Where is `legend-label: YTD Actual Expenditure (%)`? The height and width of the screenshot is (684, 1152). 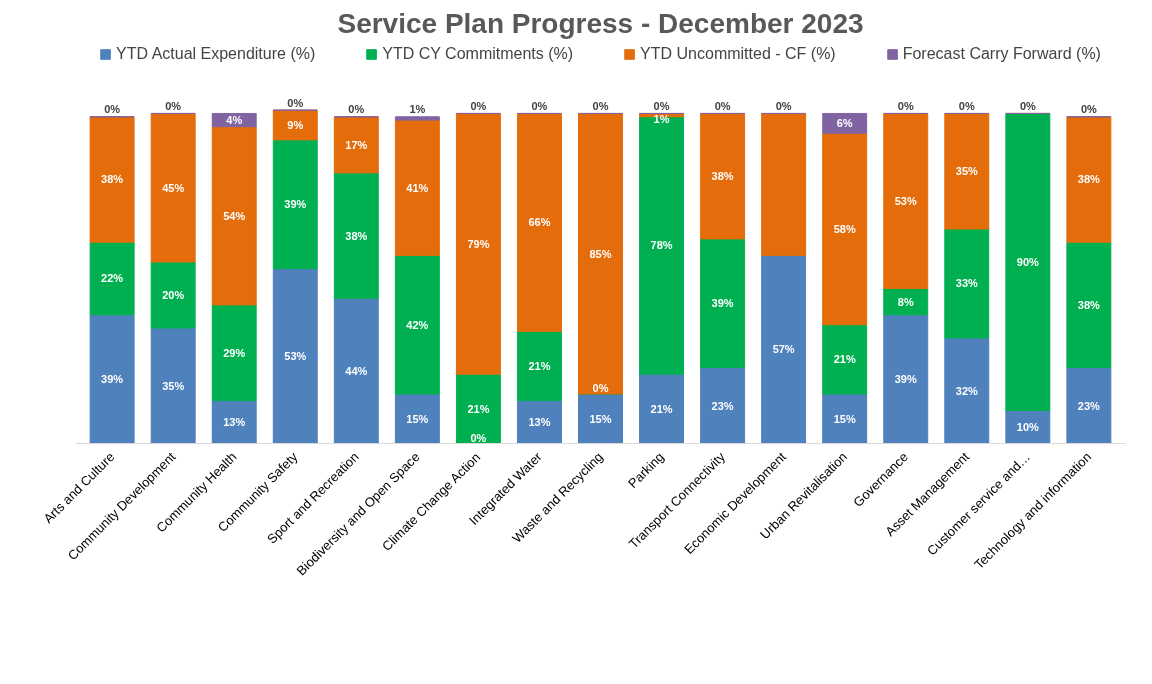
legend-label: YTD Actual Expenditure (%) is located at coordinates (216, 54).